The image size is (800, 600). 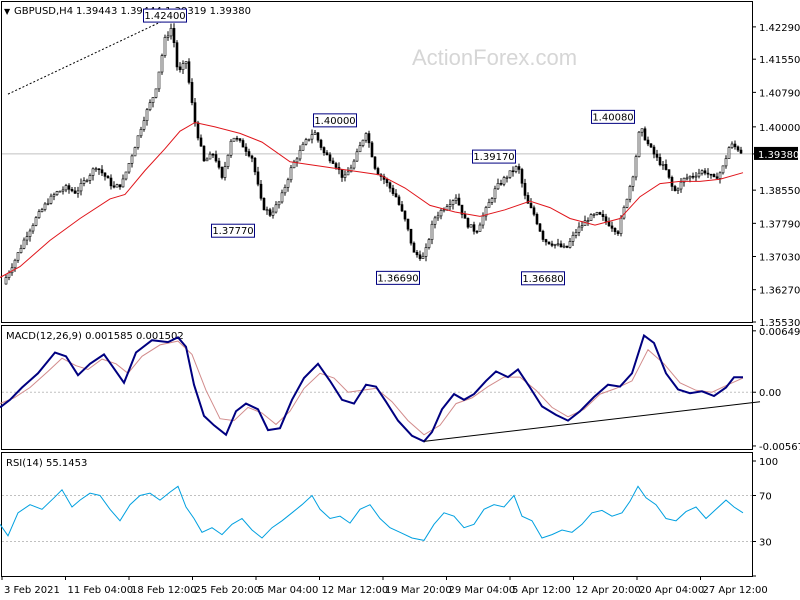 I want to click on price-annotation: 1.40000, so click(x=335, y=120).